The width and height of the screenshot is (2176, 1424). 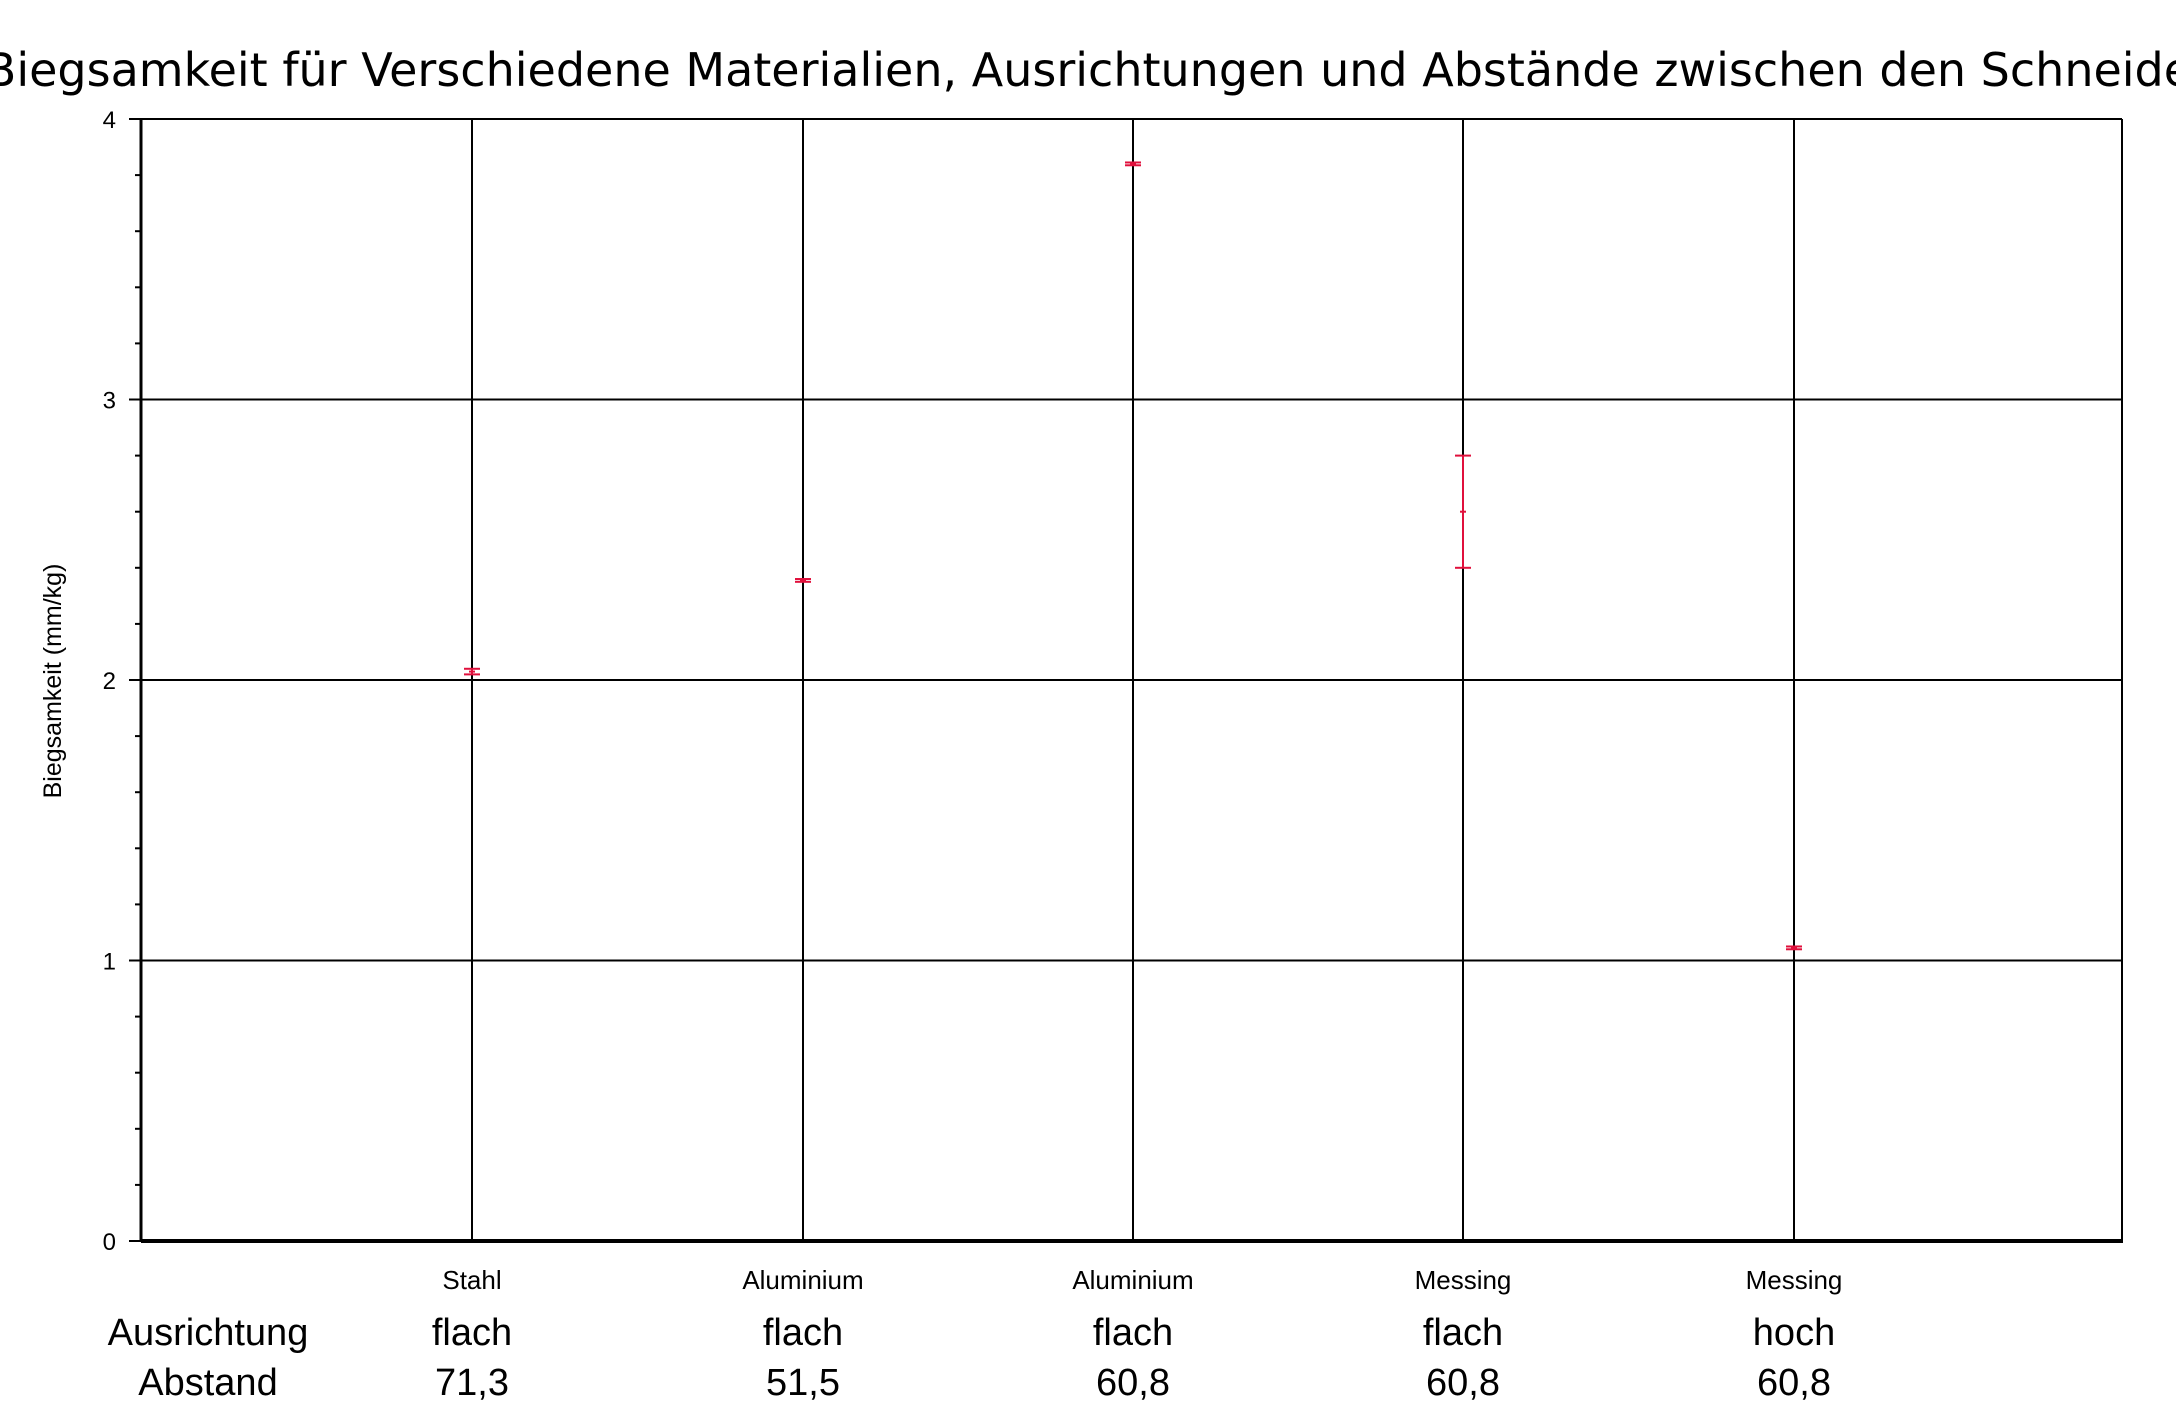 I want to click on category-material: Stahl, so click(x=471, y=1280).